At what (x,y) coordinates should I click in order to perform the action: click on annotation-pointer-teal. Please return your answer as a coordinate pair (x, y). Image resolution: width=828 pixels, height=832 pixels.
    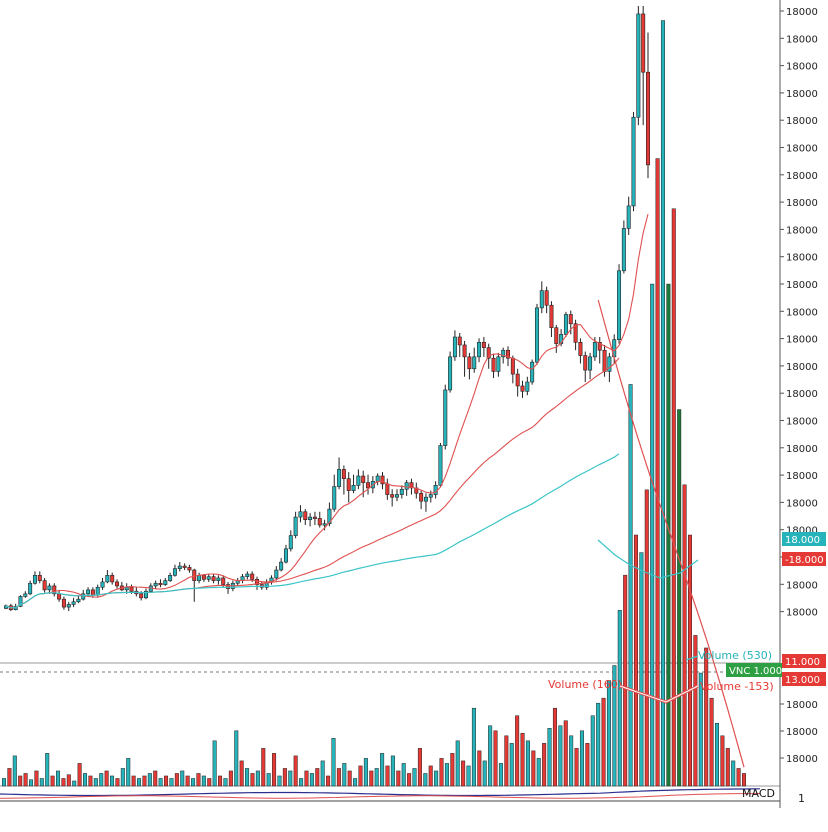
    Looking at the image, I should click on (692, 658).